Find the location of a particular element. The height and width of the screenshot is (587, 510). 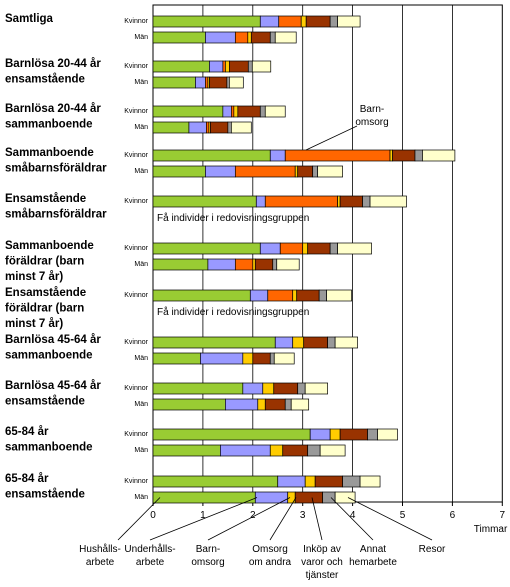

x-axis-label: Timmar is located at coordinates (491, 529).